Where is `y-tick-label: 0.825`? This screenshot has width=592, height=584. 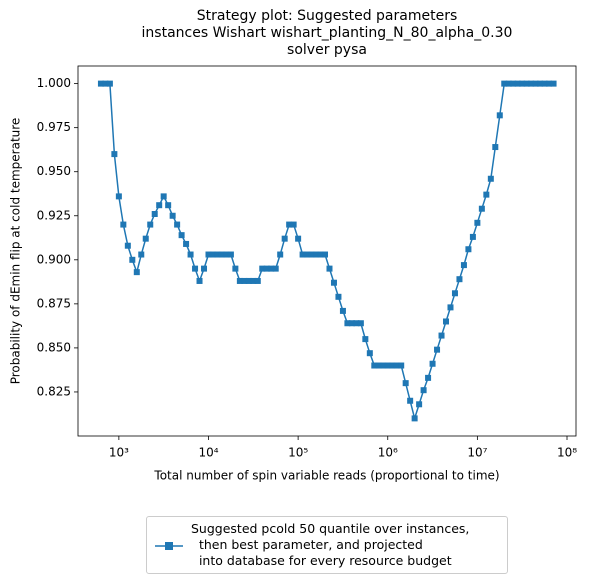
y-tick-label: 0.825 is located at coordinates (54, 391).